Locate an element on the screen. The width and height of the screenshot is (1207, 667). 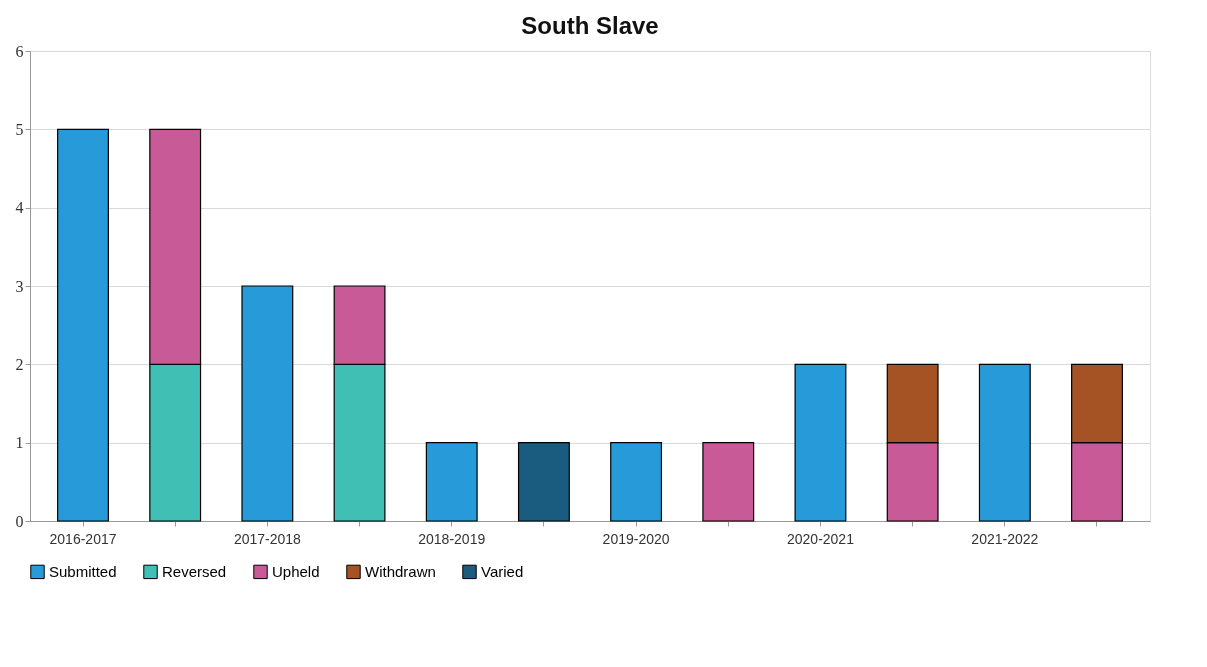
x-tick-label: 2017-2018 is located at coordinates (267, 538).